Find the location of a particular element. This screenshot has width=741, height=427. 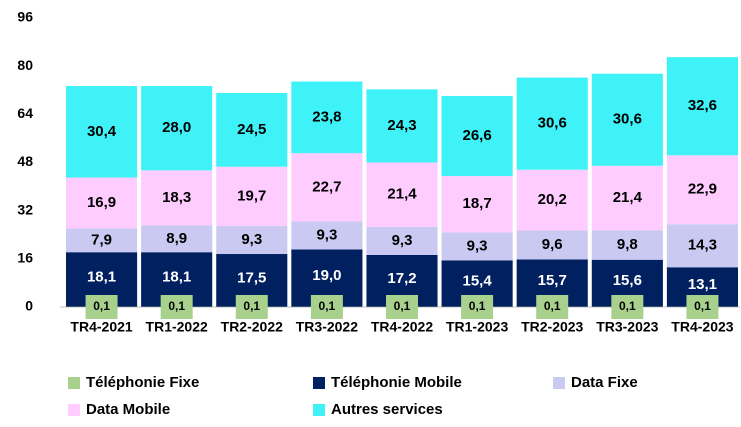

value-label: 9,8 is located at coordinates (627, 244).